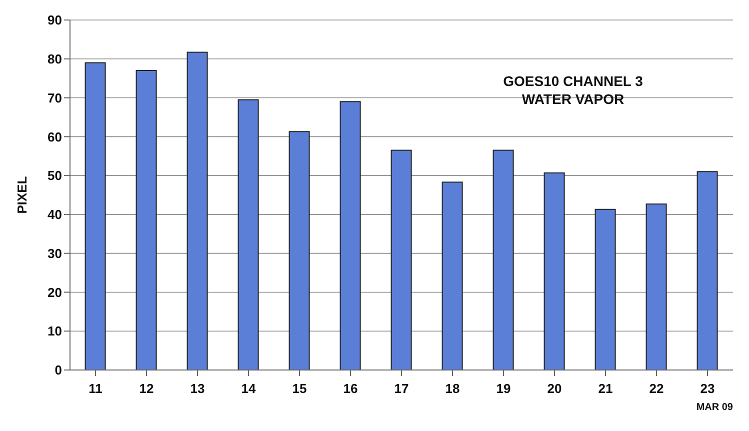 The height and width of the screenshot is (431, 749). Describe the element at coordinates (55, 331) in the screenshot. I see `y-tick-label: 10` at that location.